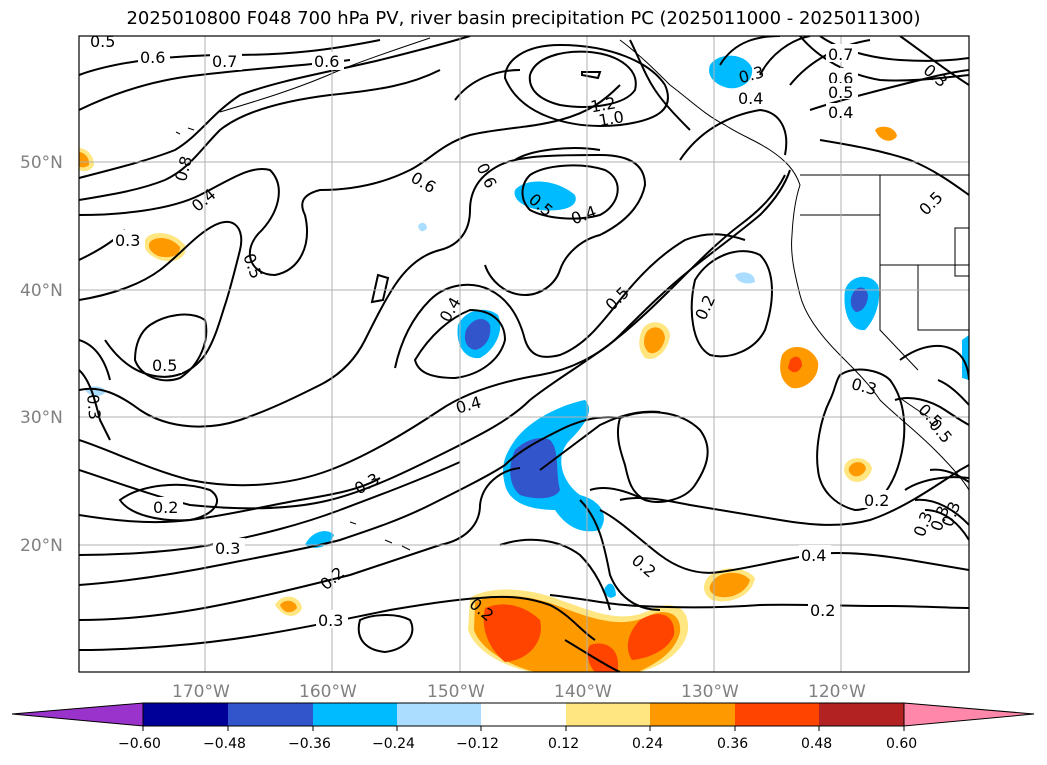  What do you see at coordinates (477, 744) in the screenshot?
I see `colorbar-tick: −0.12` at bounding box center [477, 744].